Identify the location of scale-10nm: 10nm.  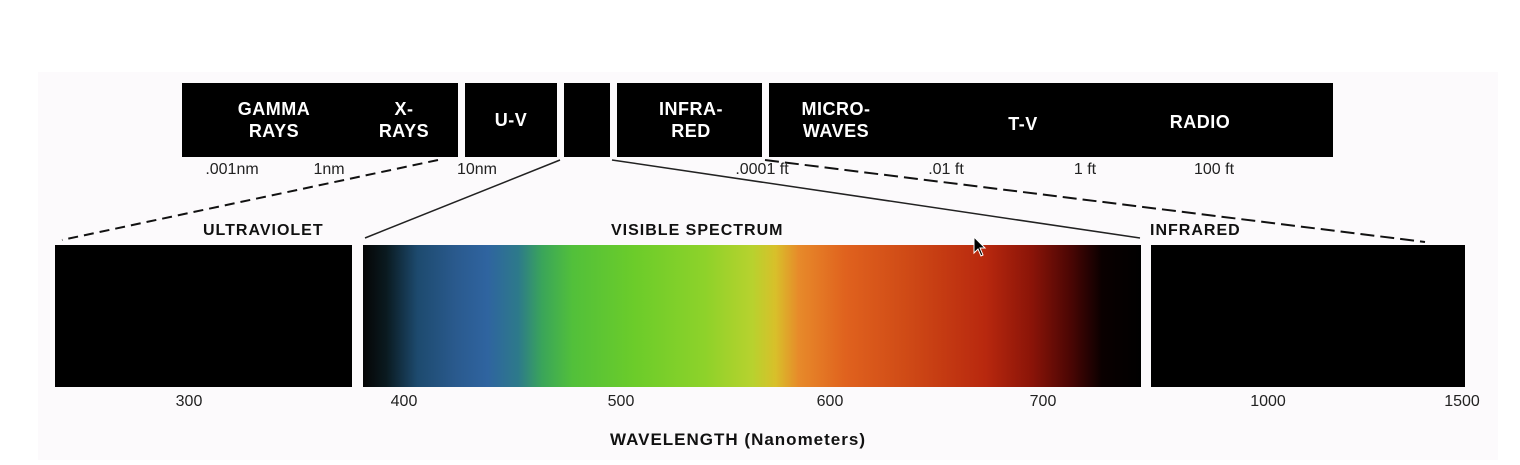
(477, 169).